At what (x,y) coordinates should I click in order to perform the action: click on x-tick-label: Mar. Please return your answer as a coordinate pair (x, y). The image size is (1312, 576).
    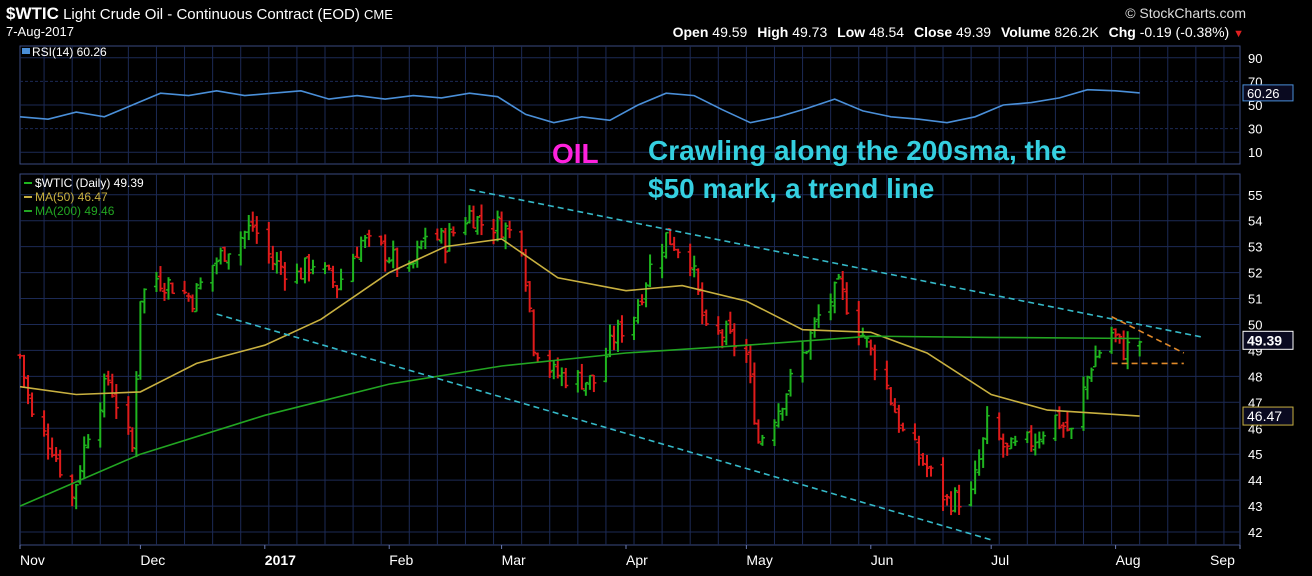
    Looking at the image, I should click on (514, 560).